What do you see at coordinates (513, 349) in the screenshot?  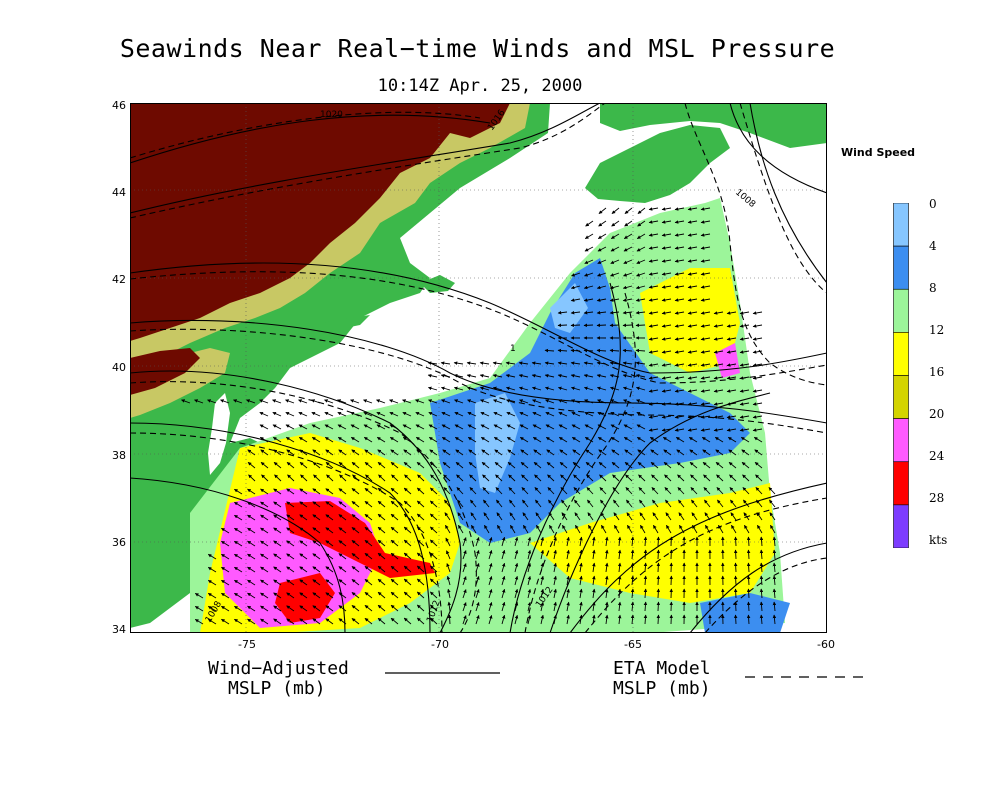 I see `contour-label-1: 1` at bounding box center [513, 349].